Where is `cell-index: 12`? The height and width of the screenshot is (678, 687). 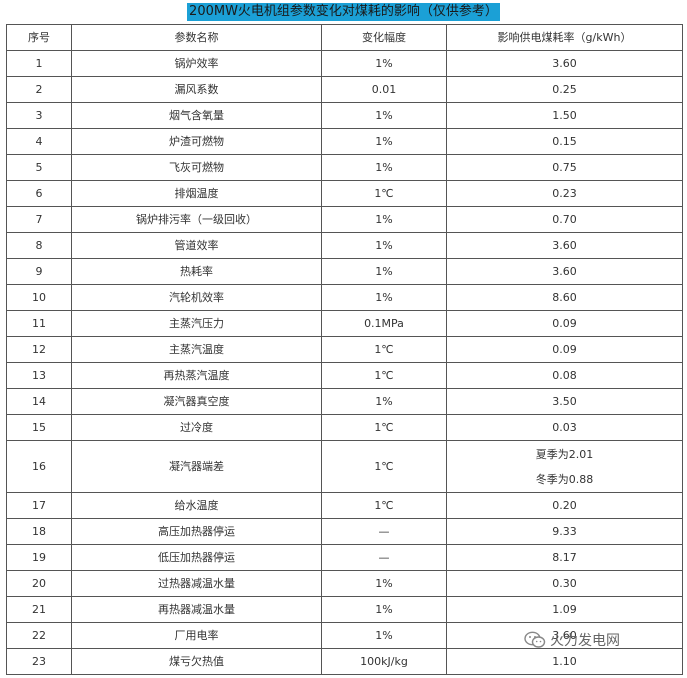
cell-index: 12 is located at coordinates (39, 349).